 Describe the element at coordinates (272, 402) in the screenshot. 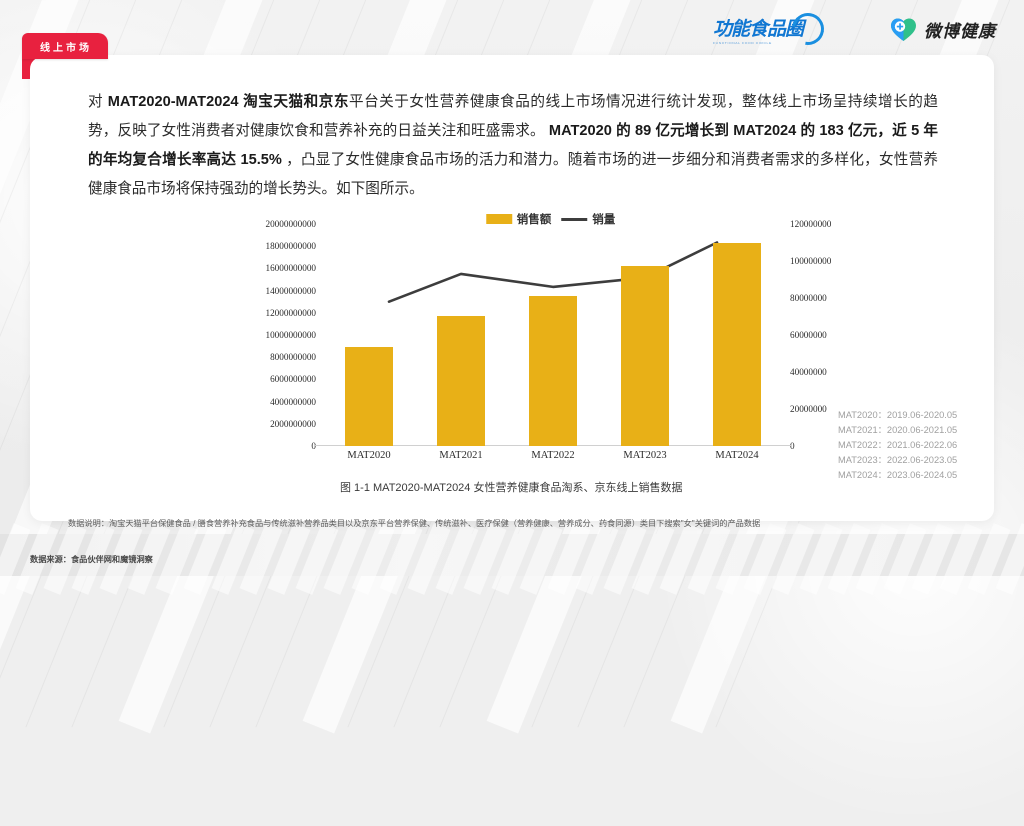

I see `y-axis-left-tick: 4000000000` at that location.